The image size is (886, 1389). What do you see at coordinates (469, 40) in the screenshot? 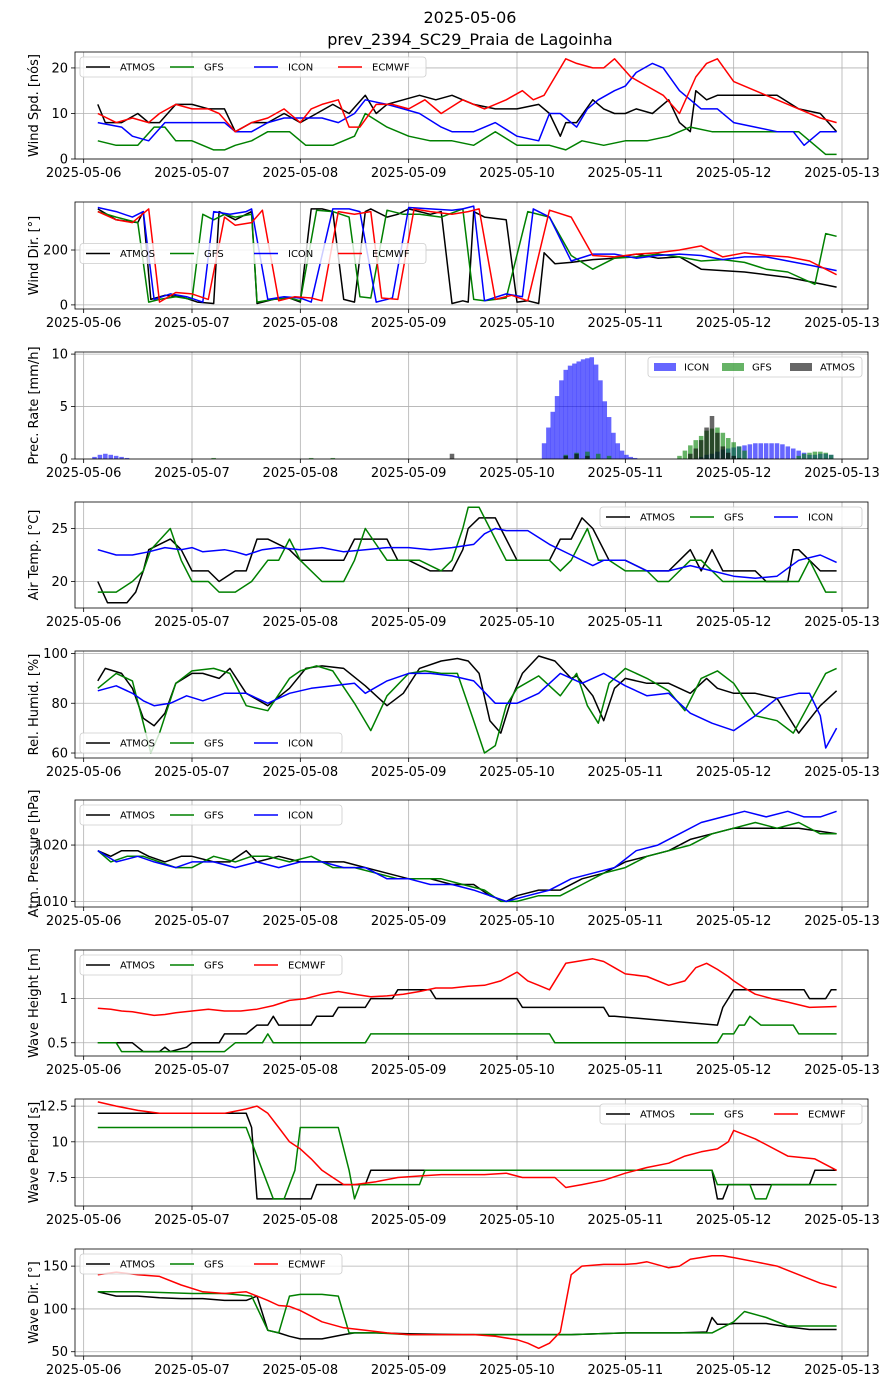
I see `figure-title-station: prev_2394_SC29_Praia de Lagoinha` at bounding box center [469, 40].